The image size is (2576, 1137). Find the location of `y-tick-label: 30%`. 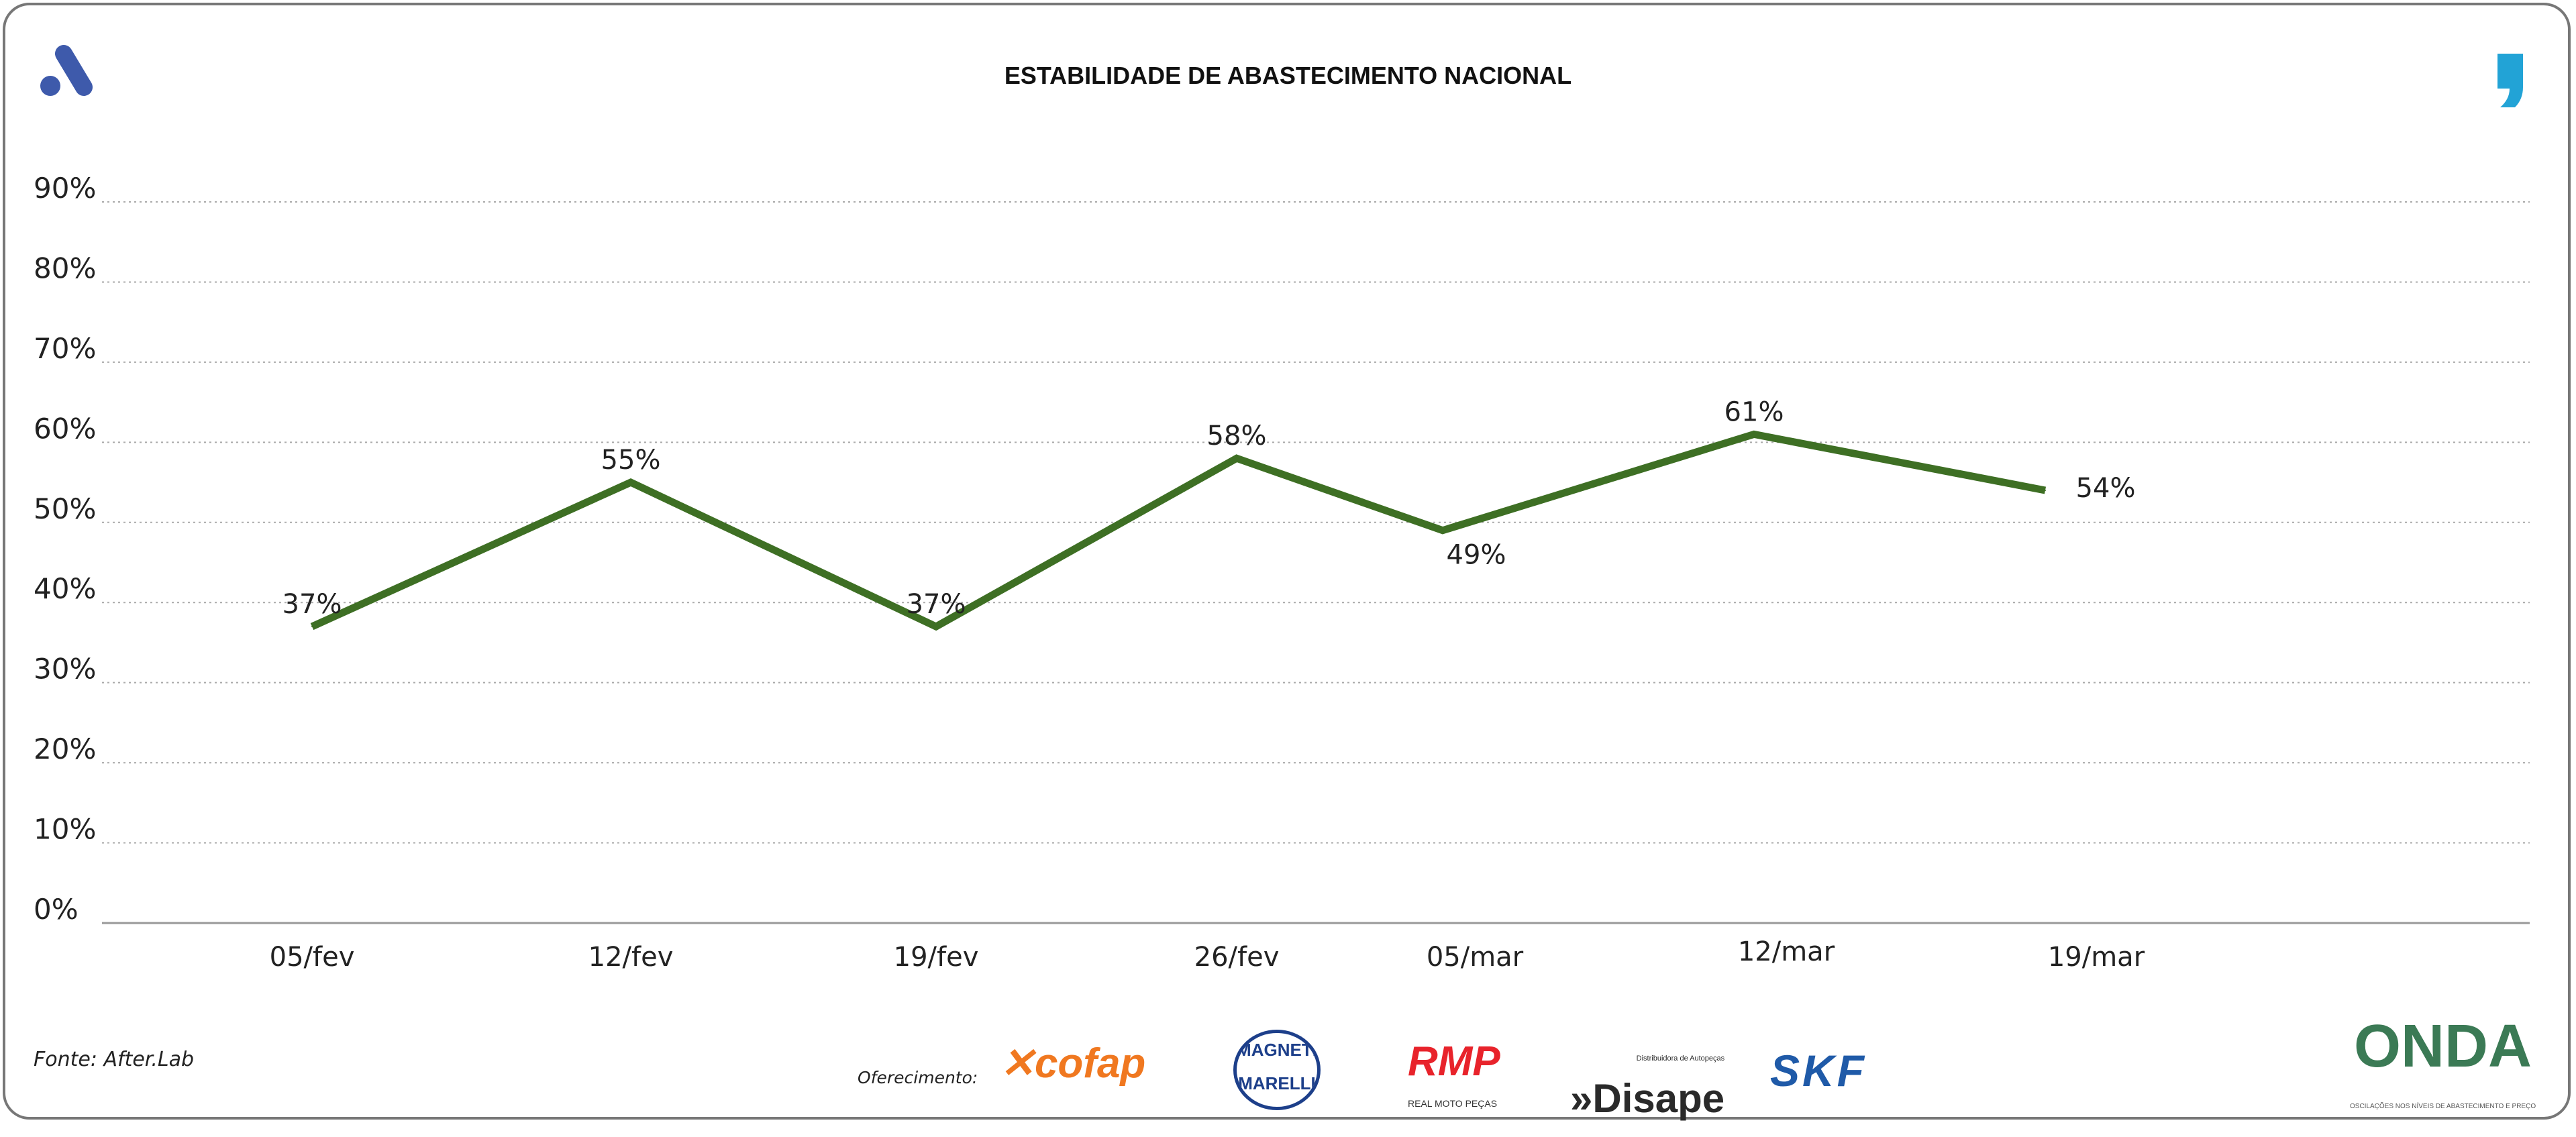

y-tick-label: 30% is located at coordinates (65, 669).